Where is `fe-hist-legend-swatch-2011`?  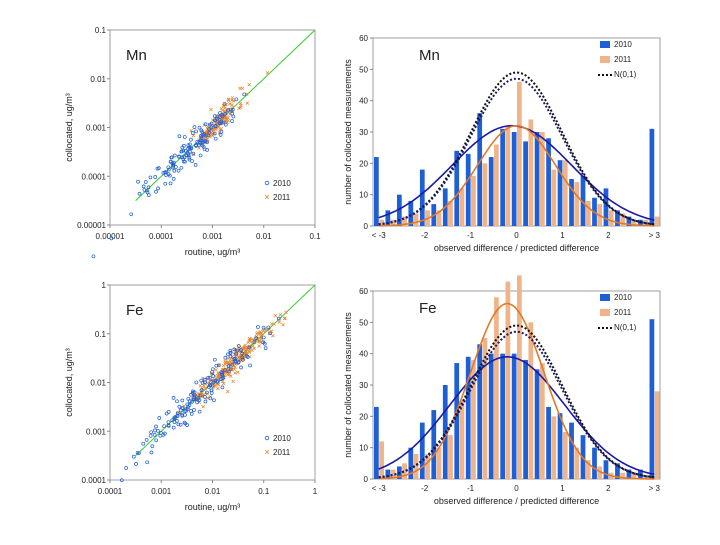
fe-hist-legend-swatch-2011 is located at coordinates (605, 312).